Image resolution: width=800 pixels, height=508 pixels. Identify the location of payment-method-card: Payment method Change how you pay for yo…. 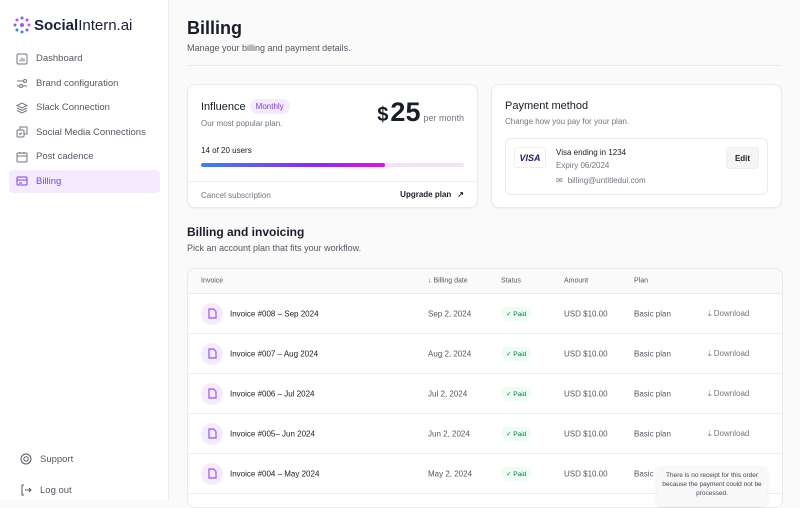
(636, 146).